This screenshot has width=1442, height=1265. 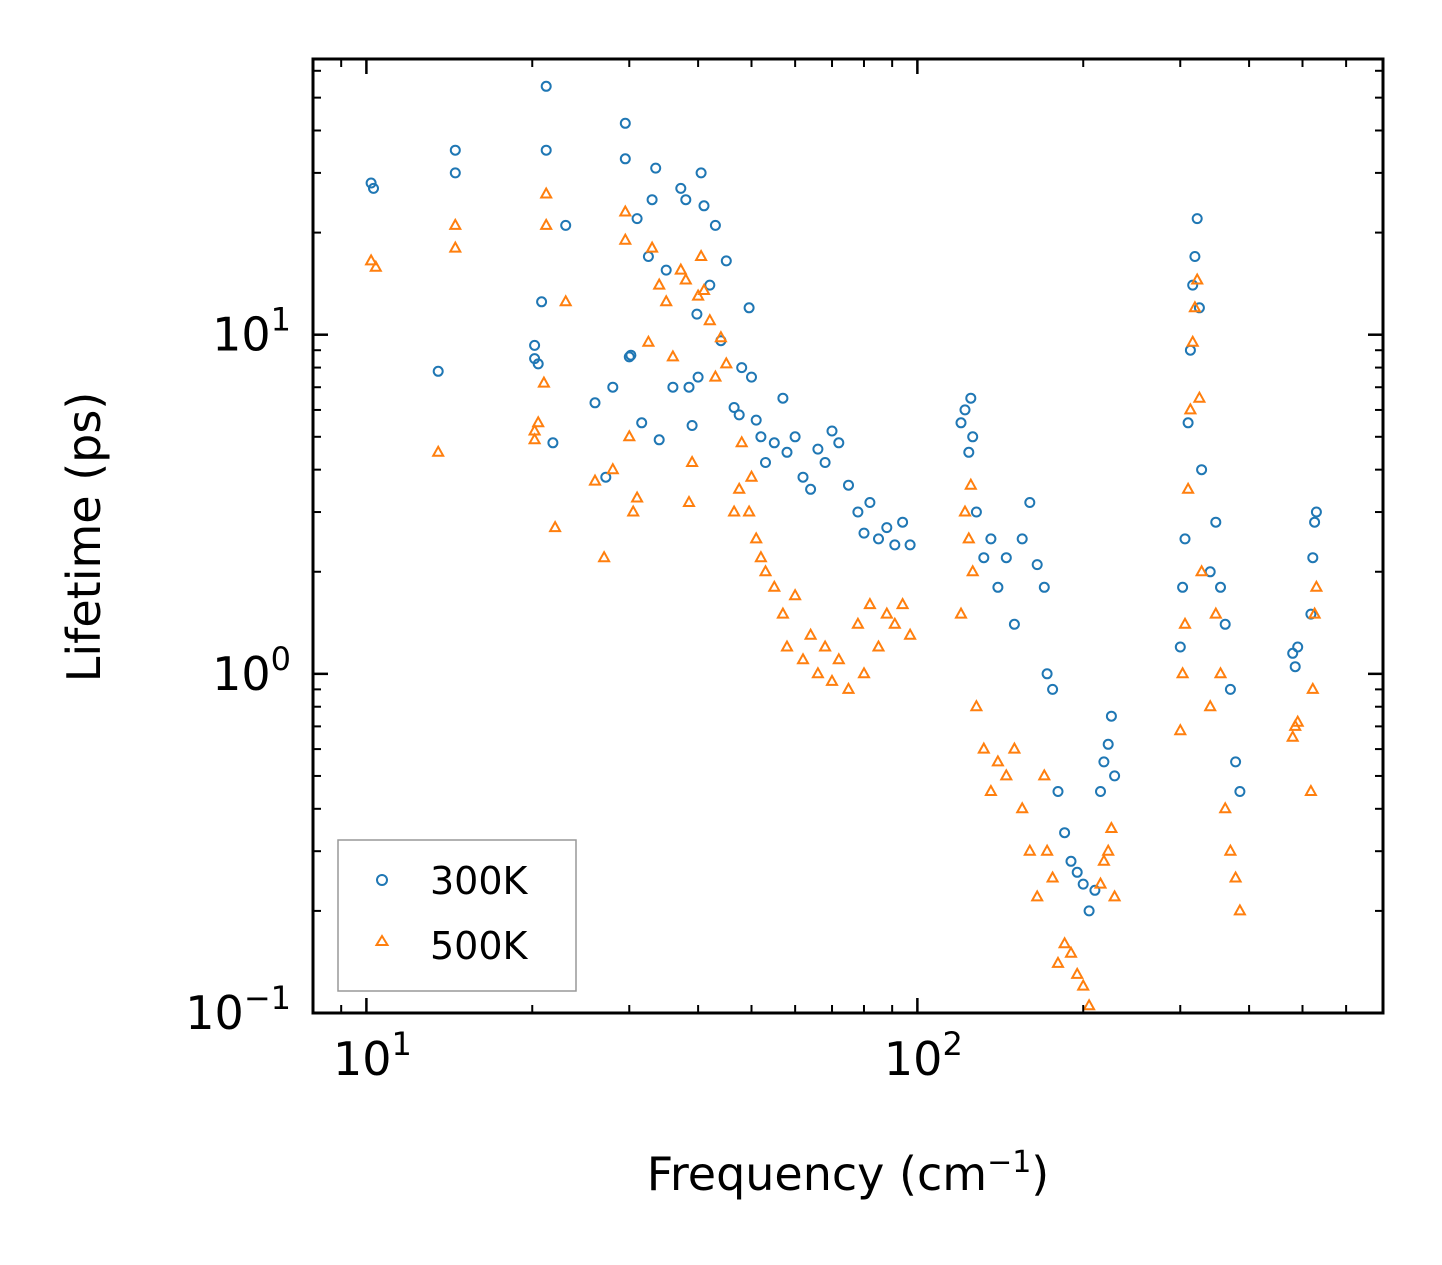 I want to click on x-tick-label-0: 101, so click(x=372, y=1055).